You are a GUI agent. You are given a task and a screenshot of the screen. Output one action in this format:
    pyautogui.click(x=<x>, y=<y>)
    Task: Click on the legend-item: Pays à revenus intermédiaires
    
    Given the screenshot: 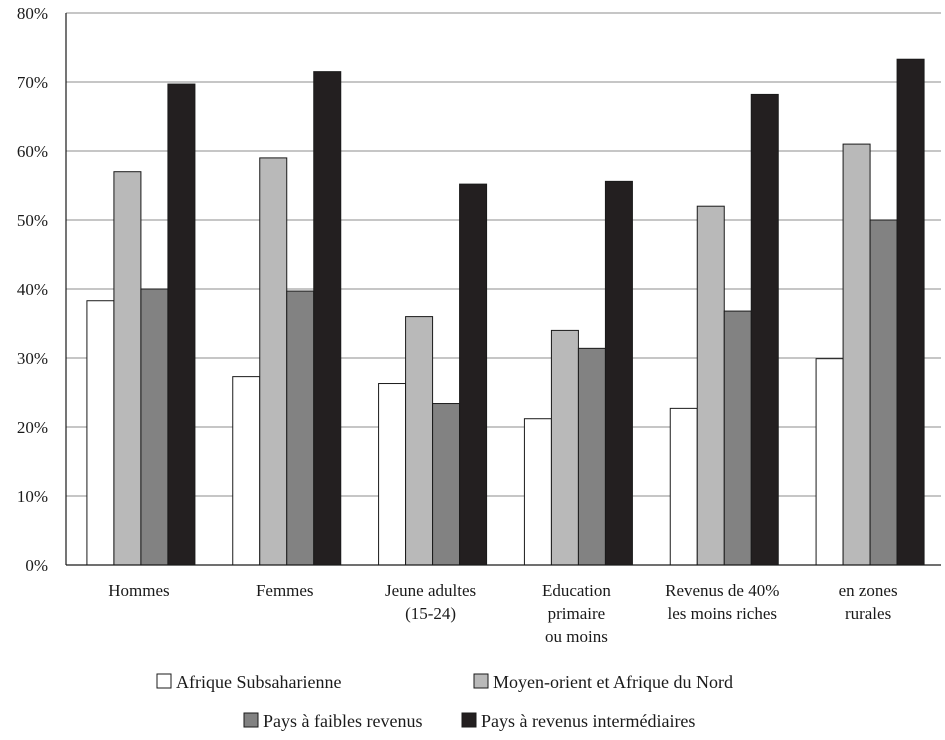 What is the action you would take?
    pyautogui.click(x=578, y=721)
    